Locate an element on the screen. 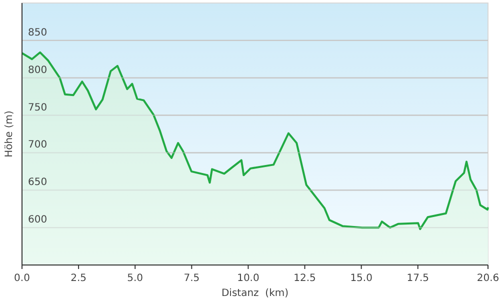  x-tick-label: 2.5 is located at coordinates (78, 278).